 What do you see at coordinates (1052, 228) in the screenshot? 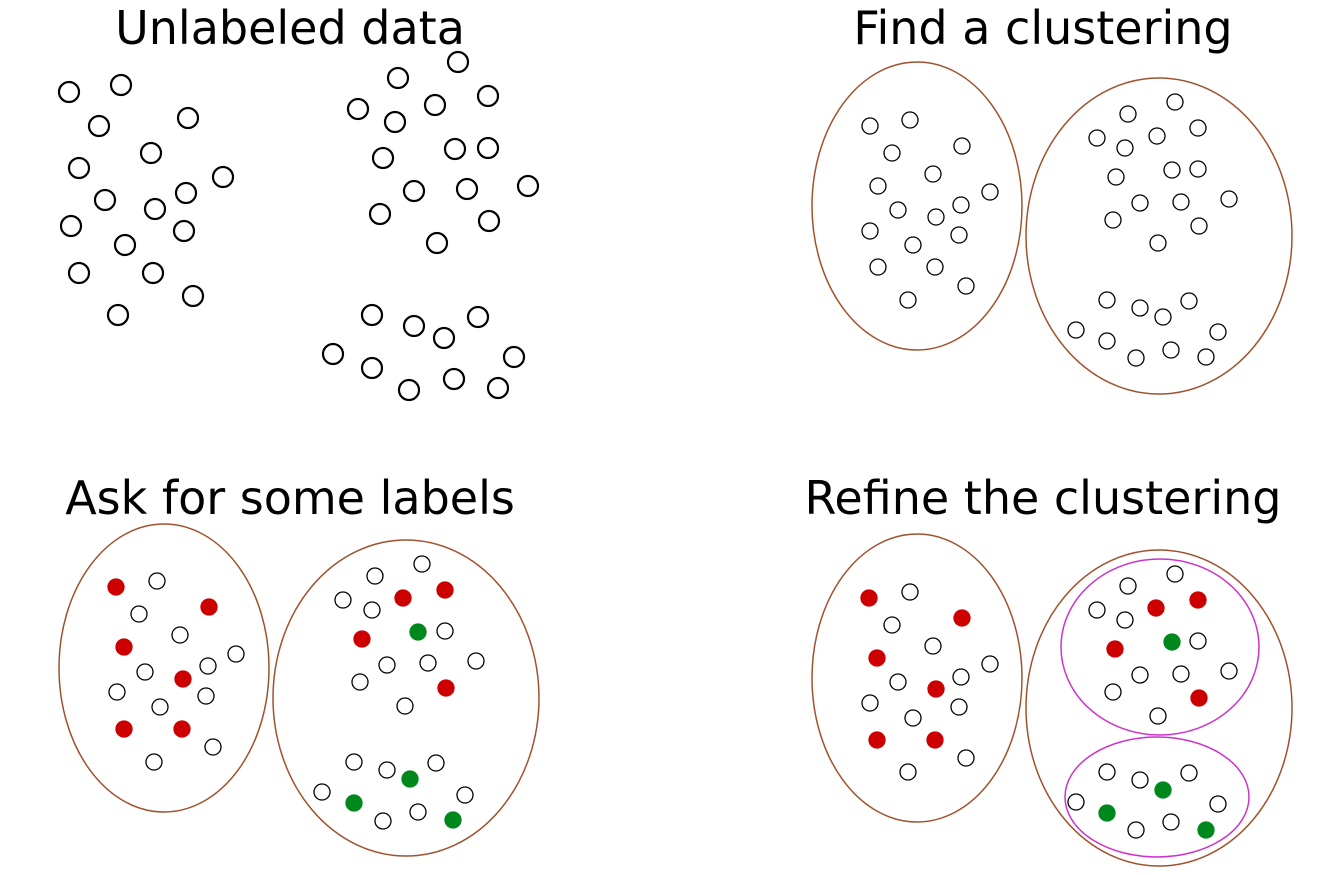
I see `panel-find-clustering` at bounding box center [1052, 228].